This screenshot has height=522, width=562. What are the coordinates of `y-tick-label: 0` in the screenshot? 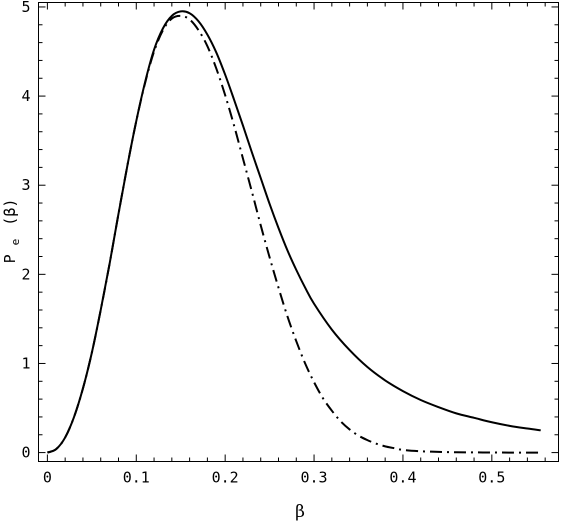 It's located at (25, 453).